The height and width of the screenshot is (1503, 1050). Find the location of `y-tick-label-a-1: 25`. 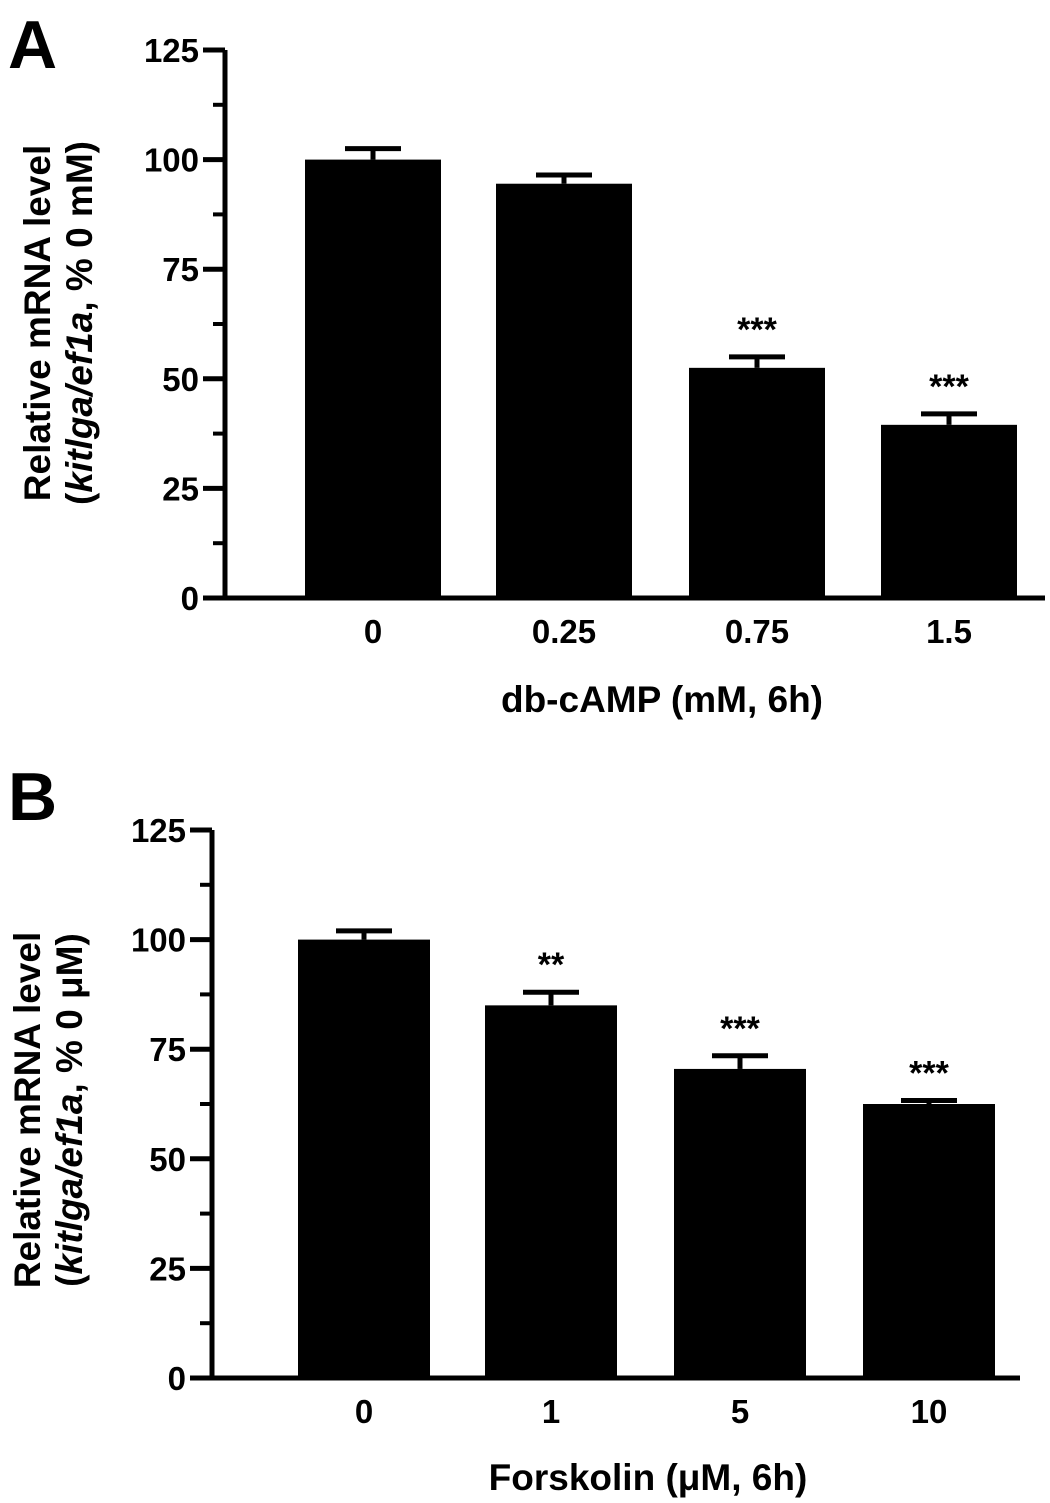

y-tick-label-a-1: 25 is located at coordinates (180, 488).